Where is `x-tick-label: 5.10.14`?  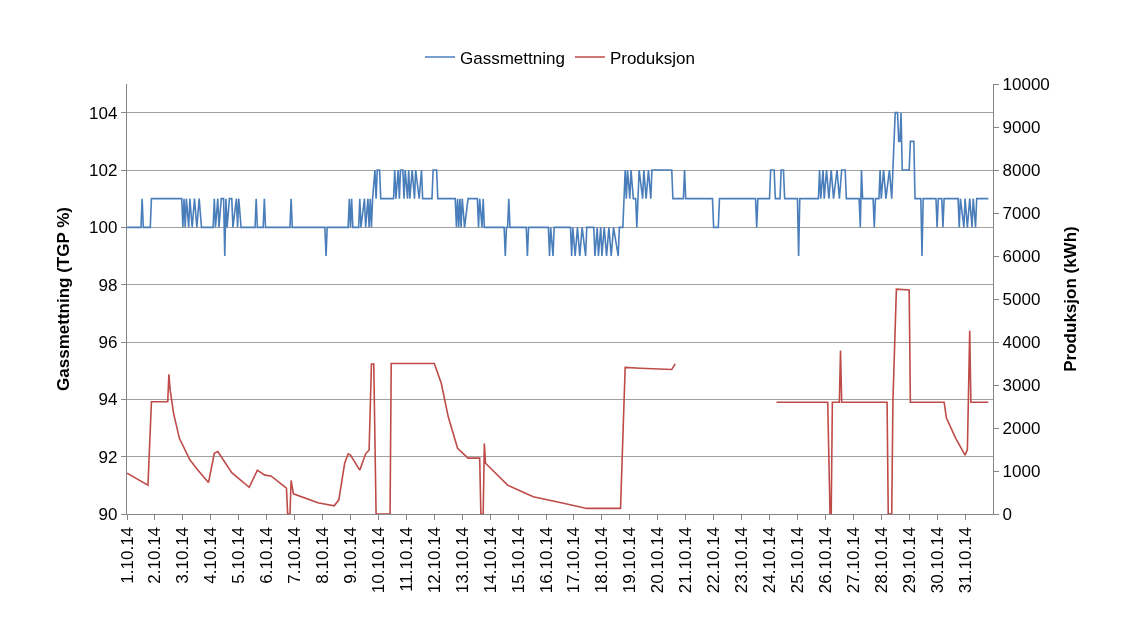 x-tick-label: 5.10.14 is located at coordinates (239, 555).